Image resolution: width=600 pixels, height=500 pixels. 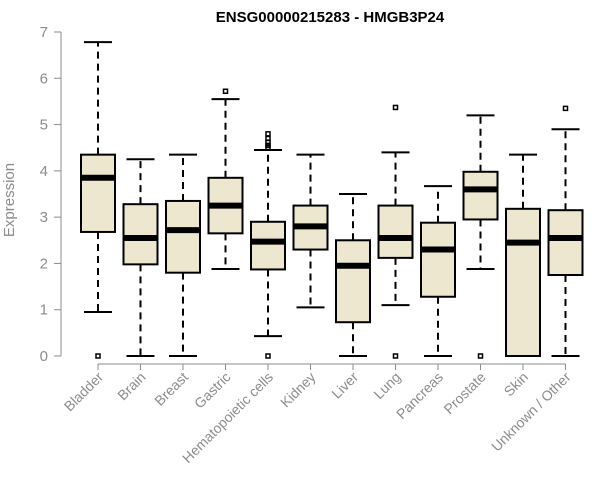 I want to click on y-axis: 0 1 2 3 4 5 6 7, so click(x=51, y=194).